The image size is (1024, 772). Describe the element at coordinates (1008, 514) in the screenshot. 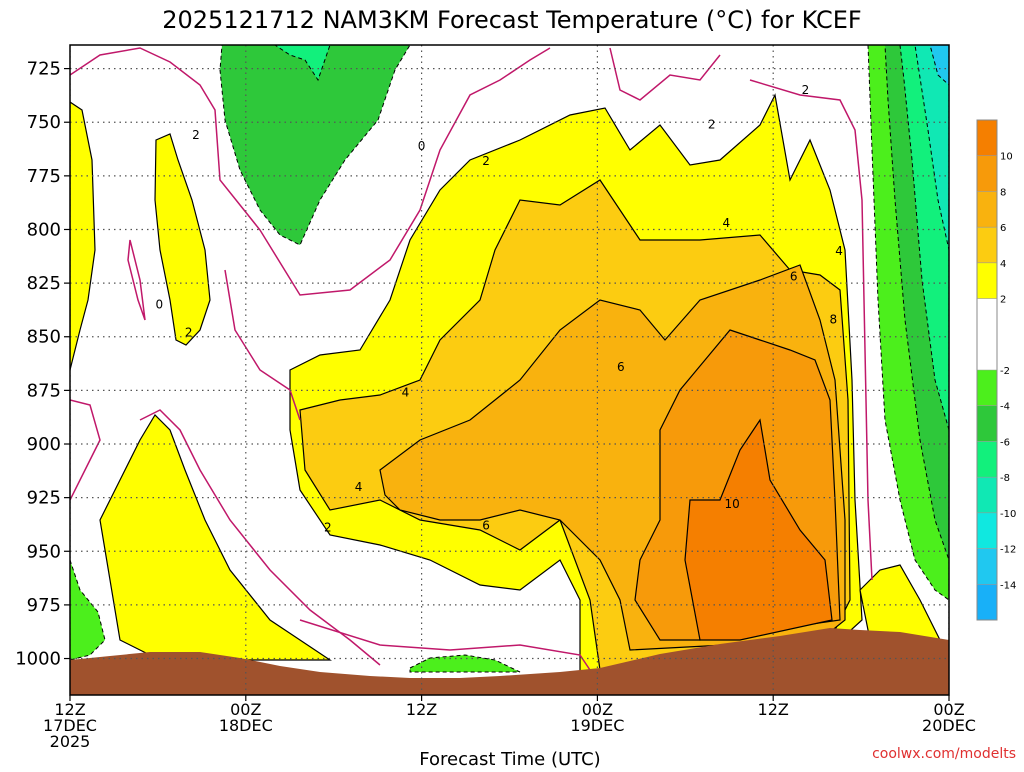

I see `colorbar-tick-label: -10` at that location.